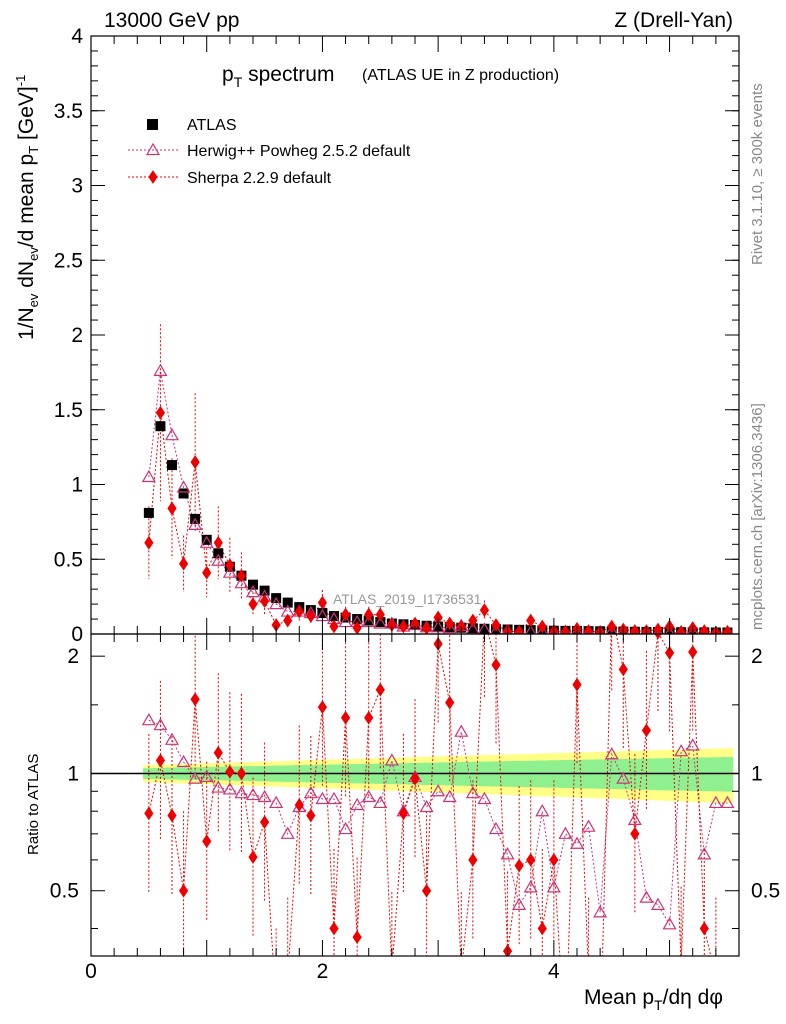 The image size is (786, 1024). What do you see at coordinates (171, 20) in the screenshot?
I see `energy-label: 13000 GeV pp` at bounding box center [171, 20].